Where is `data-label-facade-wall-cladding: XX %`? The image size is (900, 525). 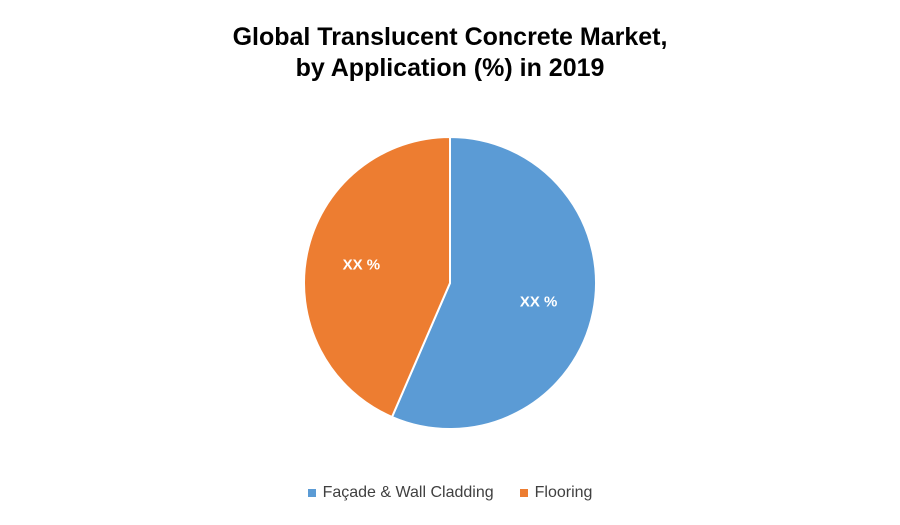 data-label-facade-wall-cladding: XX % is located at coordinates (539, 301).